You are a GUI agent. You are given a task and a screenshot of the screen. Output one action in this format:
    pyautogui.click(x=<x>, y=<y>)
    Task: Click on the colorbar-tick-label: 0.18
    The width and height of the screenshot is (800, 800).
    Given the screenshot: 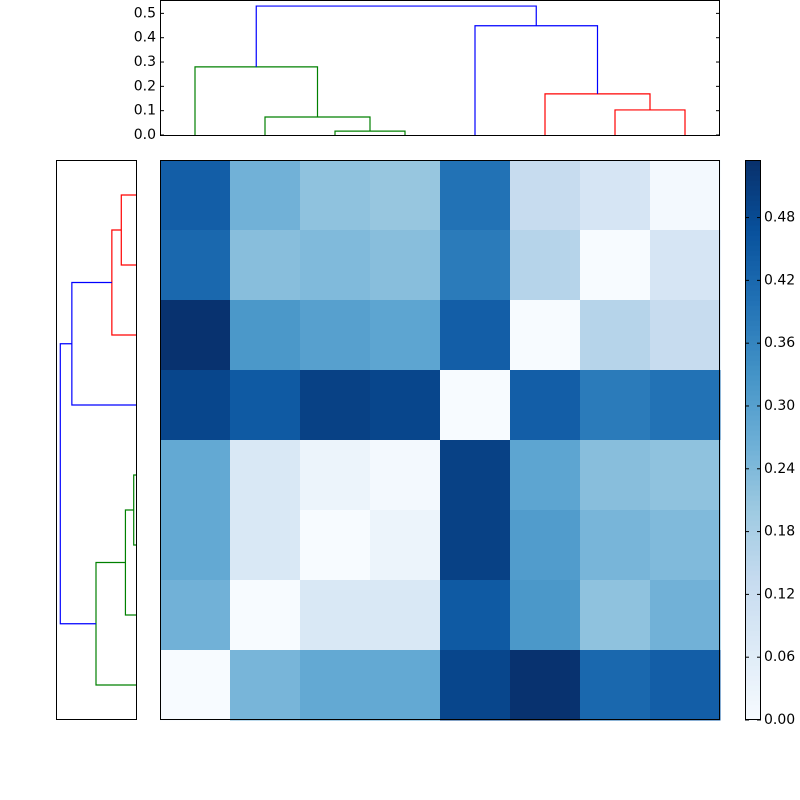 What is the action you would take?
    pyautogui.click(x=779, y=532)
    